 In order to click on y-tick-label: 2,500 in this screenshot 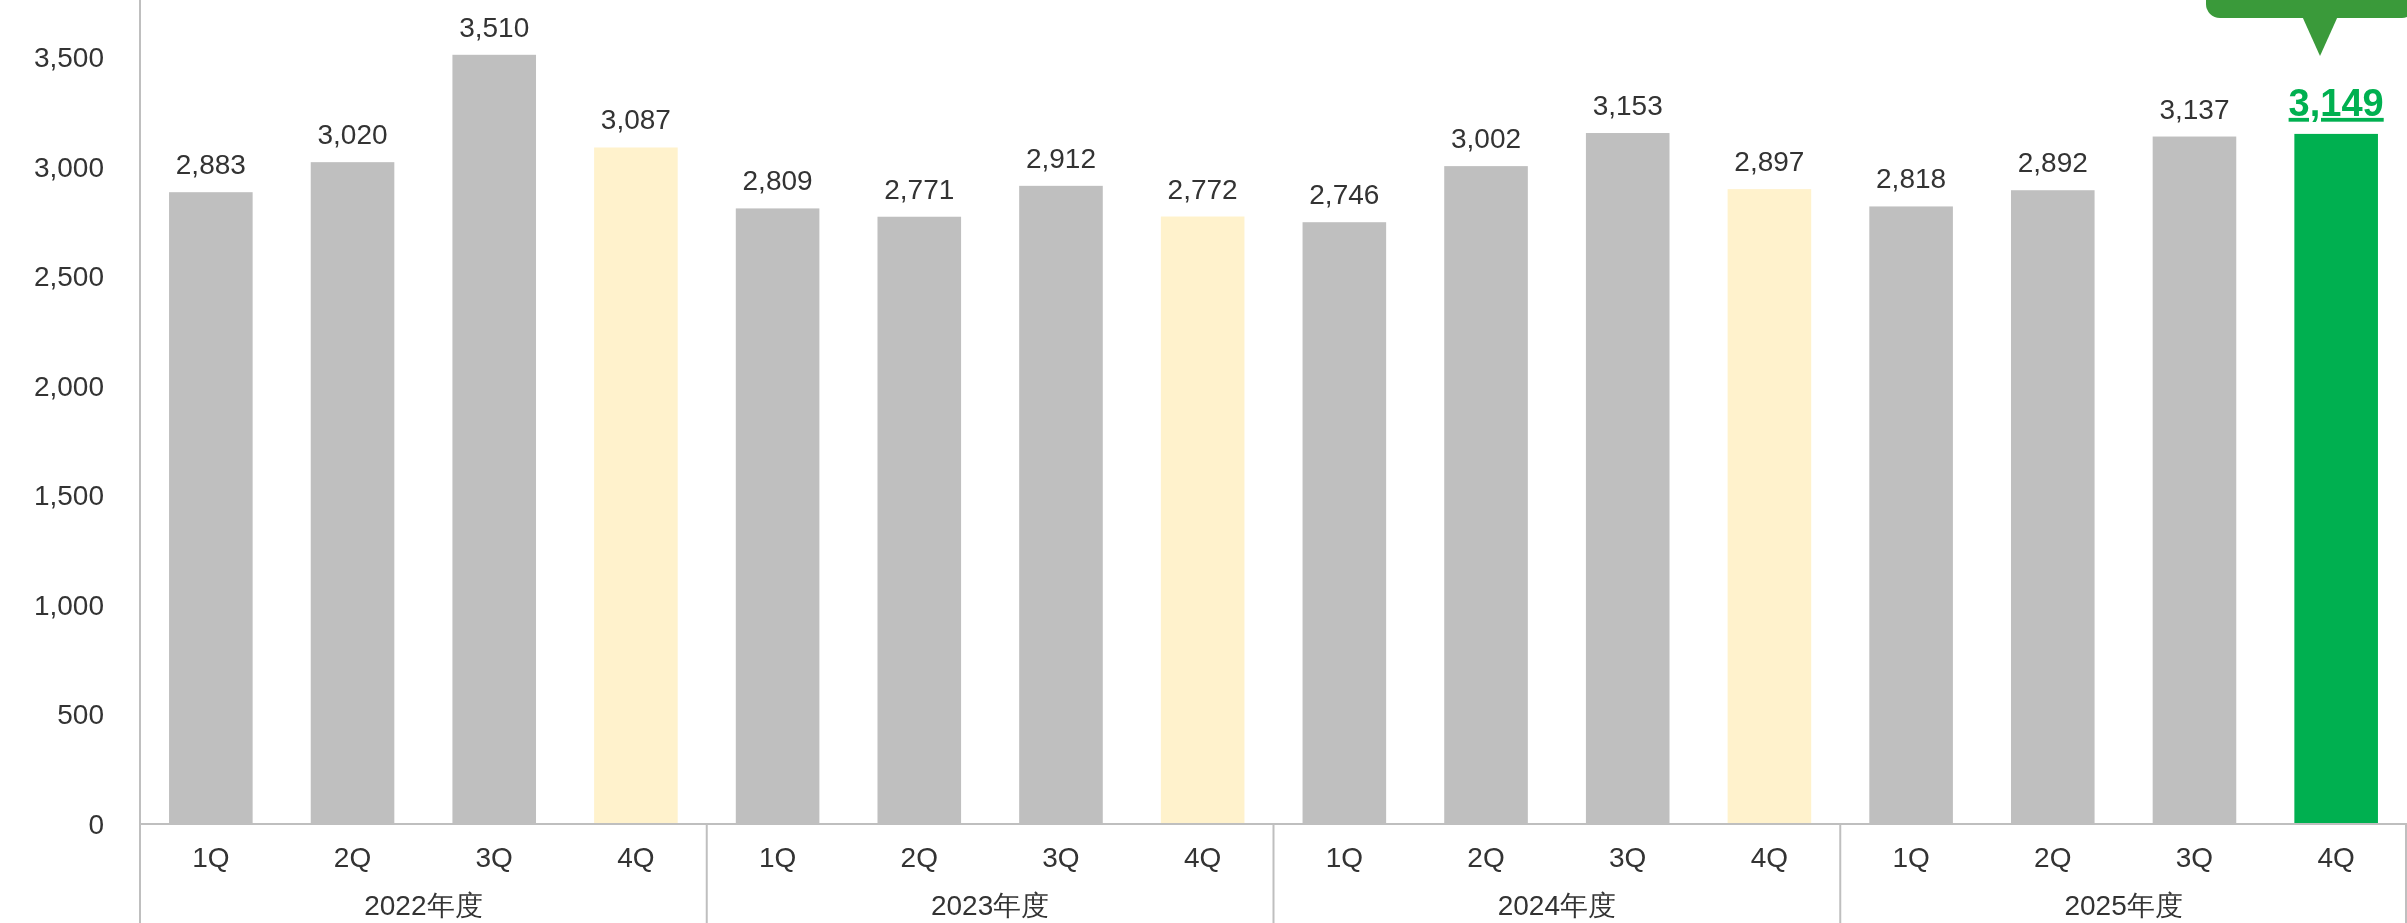, I will do `click(68, 277)`.